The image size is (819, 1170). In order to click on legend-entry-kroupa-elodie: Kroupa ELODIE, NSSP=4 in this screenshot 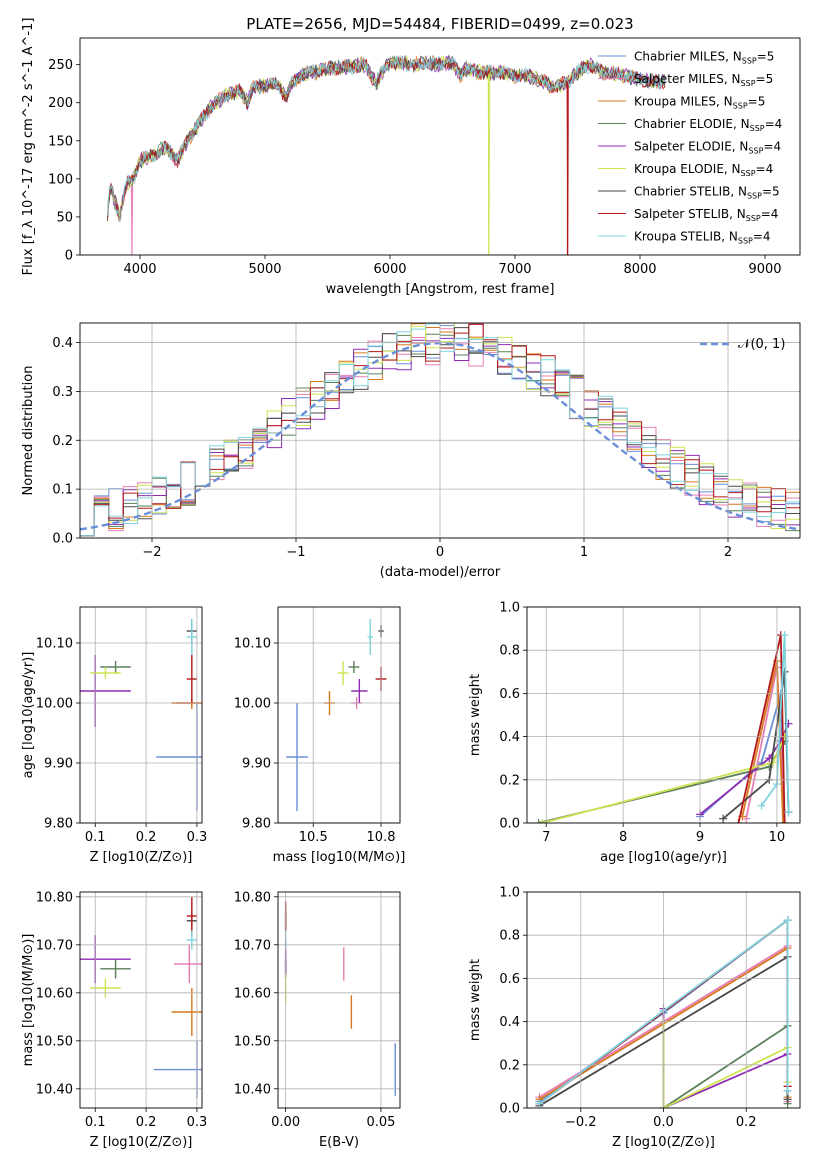, I will do `click(703, 170)`.